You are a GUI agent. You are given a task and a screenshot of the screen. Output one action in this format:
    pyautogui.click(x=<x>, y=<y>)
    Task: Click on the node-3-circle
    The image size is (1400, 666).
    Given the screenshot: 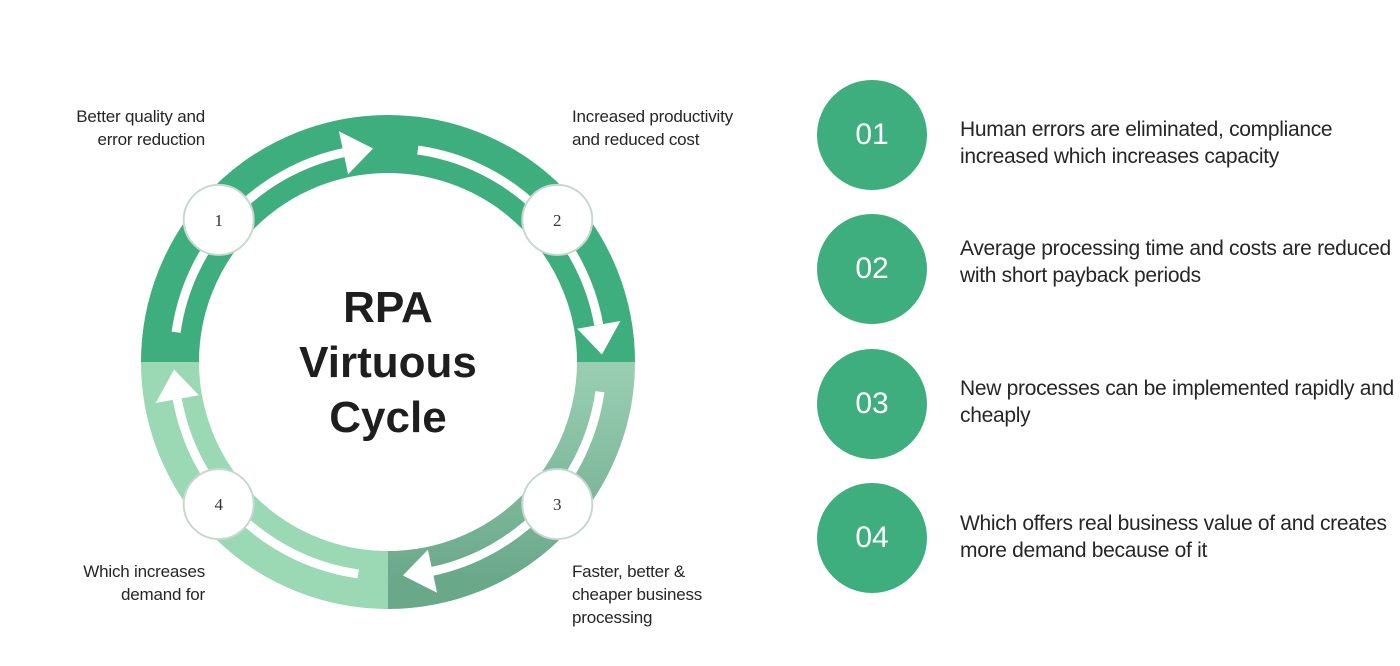 What is the action you would take?
    pyautogui.click(x=557, y=504)
    